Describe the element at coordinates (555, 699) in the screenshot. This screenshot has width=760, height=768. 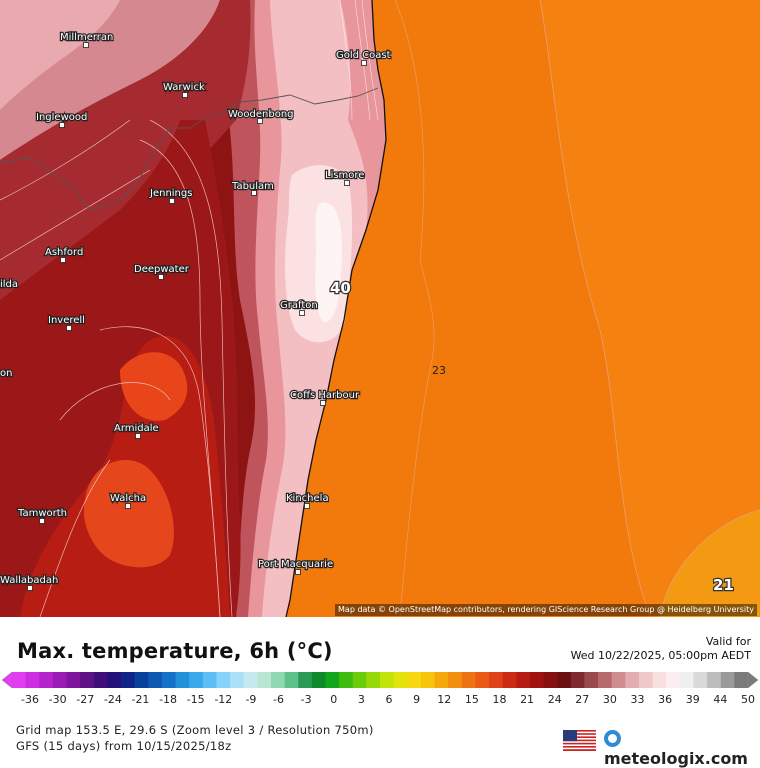
I see `scale-tick-label: 24` at that location.